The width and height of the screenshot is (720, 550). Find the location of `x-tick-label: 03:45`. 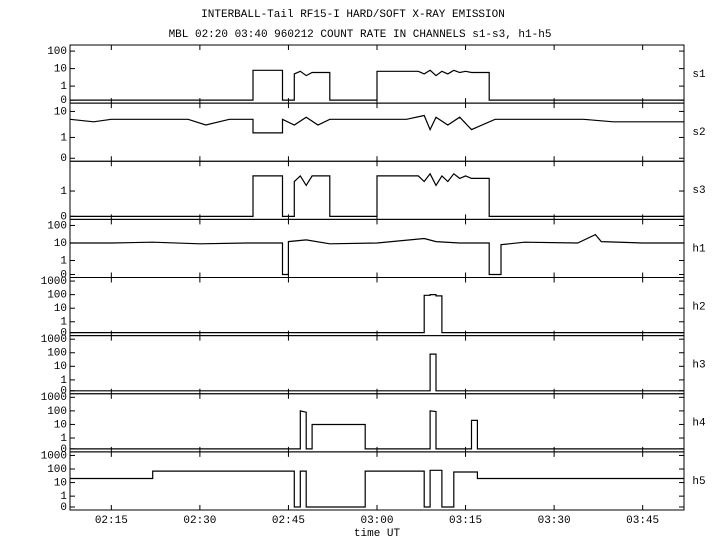

x-tick-label: 03:45 is located at coordinates (642, 521).